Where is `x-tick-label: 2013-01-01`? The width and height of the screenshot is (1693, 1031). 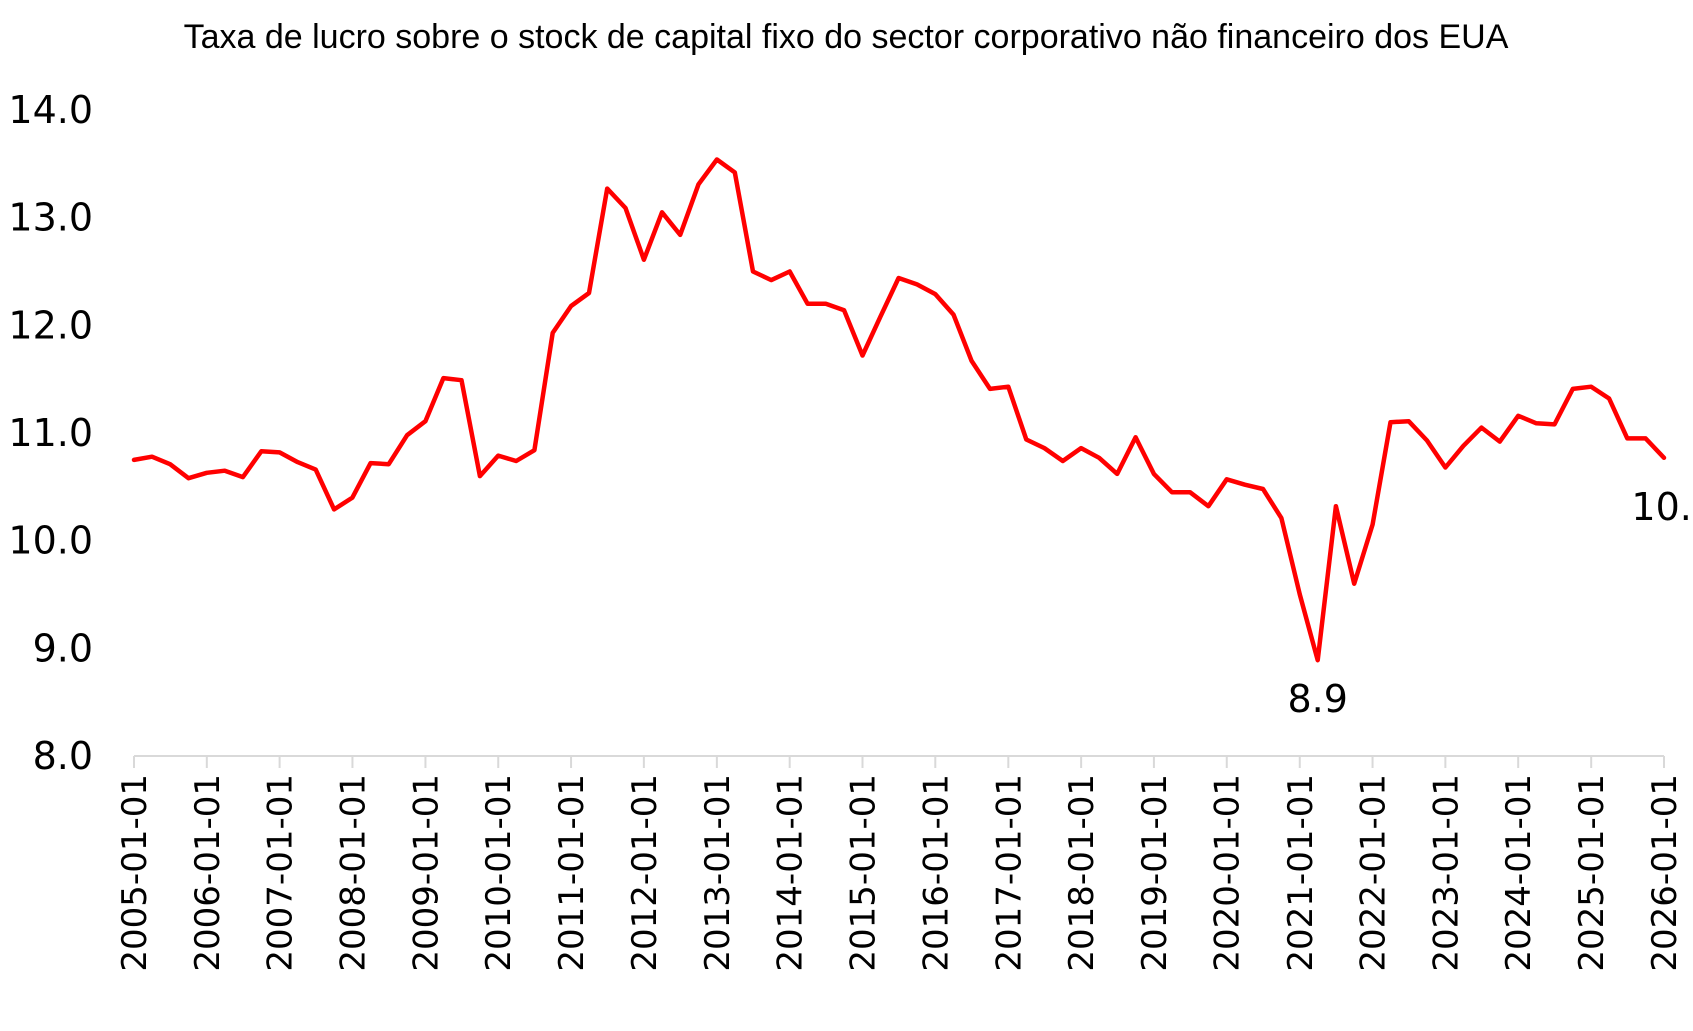
x-tick-label: 2013-01-01 is located at coordinates (718, 873).